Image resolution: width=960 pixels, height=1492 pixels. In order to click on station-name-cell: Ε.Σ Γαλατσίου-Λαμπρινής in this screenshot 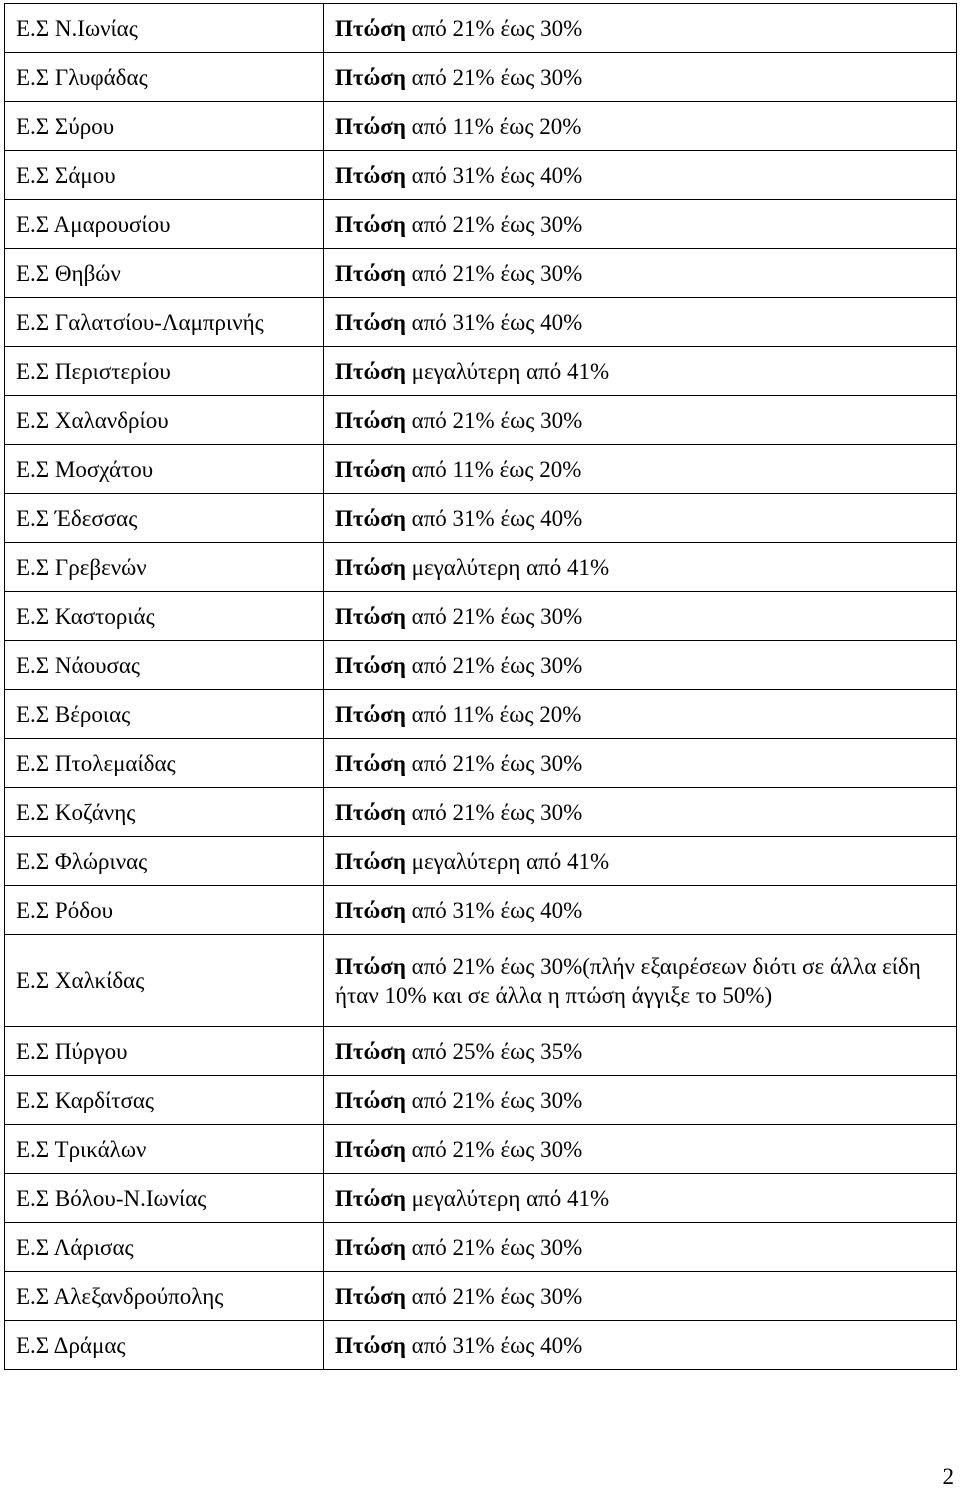, I will do `click(164, 322)`.